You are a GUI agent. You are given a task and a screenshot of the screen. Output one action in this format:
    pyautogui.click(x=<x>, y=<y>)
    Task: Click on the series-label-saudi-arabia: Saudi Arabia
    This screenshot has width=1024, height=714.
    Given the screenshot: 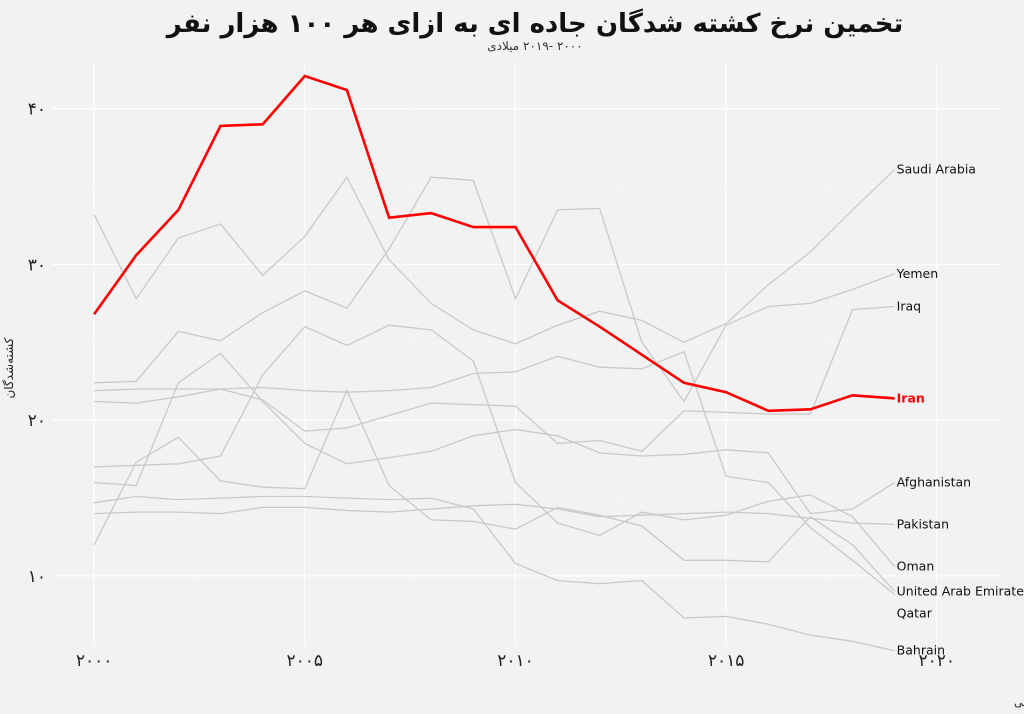 What is the action you would take?
    pyautogui.click(x=936, y=168)
    